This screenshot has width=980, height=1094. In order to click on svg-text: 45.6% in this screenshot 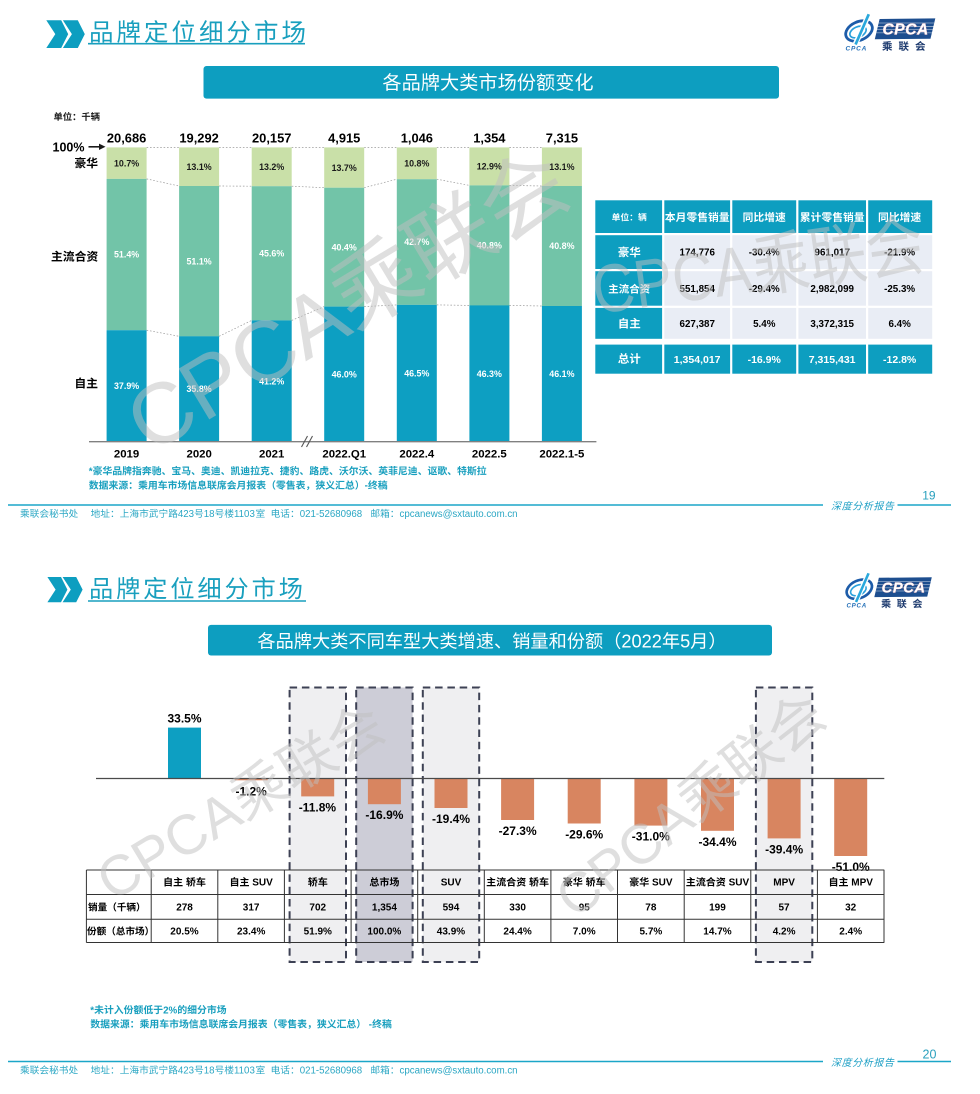, I will do `click(271, 254)`.